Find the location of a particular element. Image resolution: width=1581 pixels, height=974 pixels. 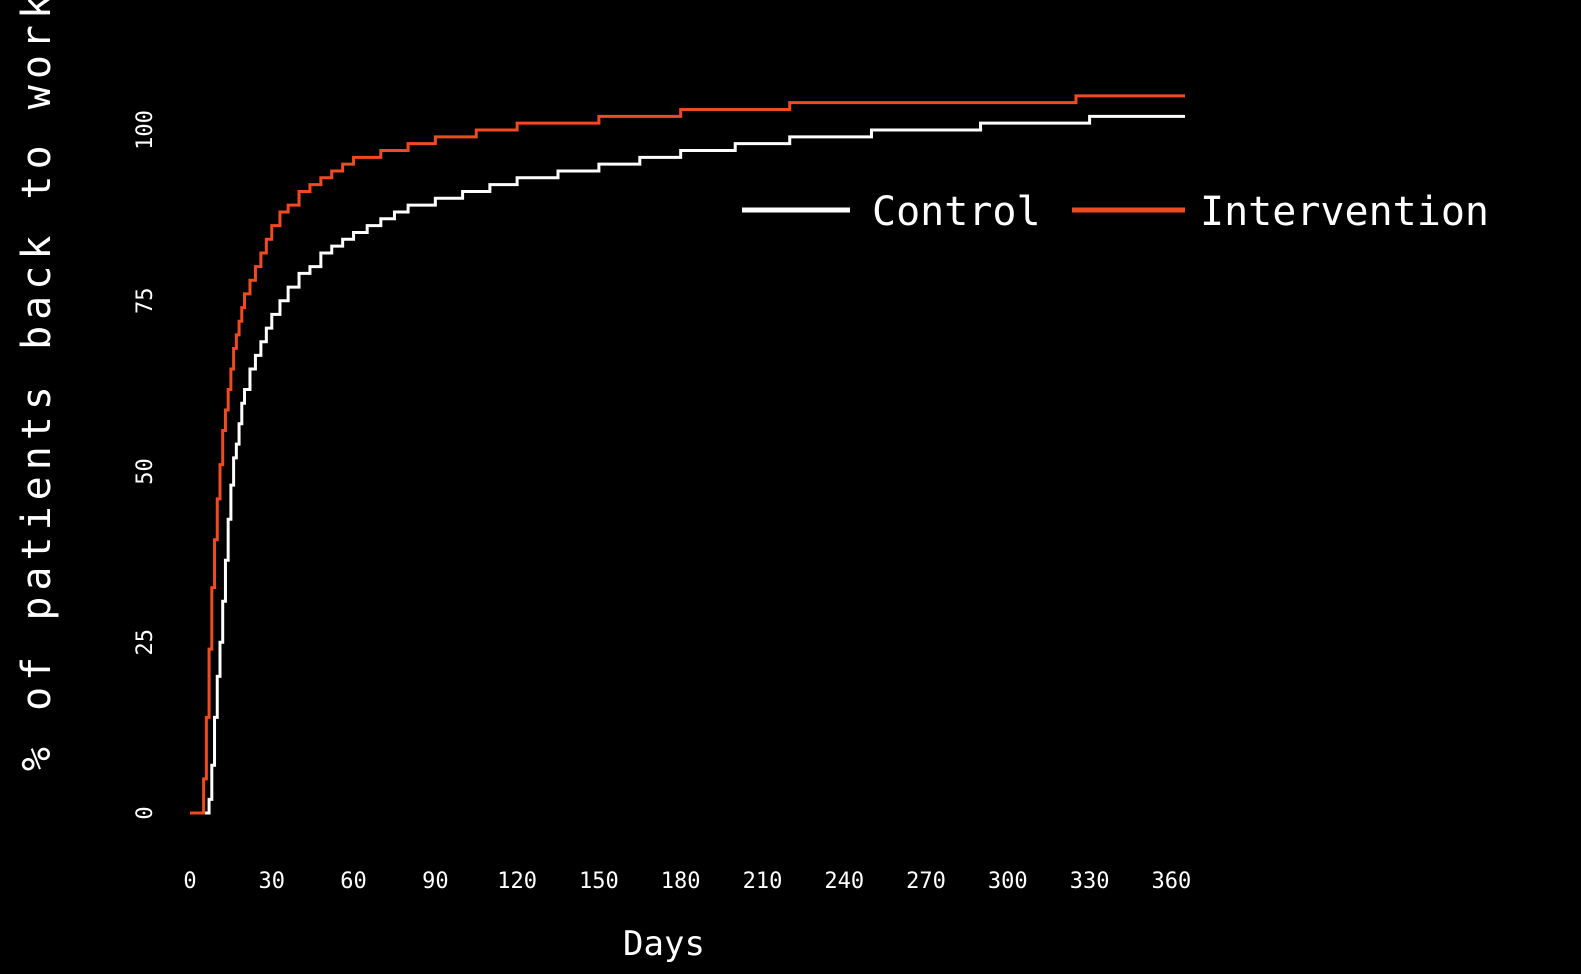

x-tick-label: 150 is located at coordinates (599, 881).